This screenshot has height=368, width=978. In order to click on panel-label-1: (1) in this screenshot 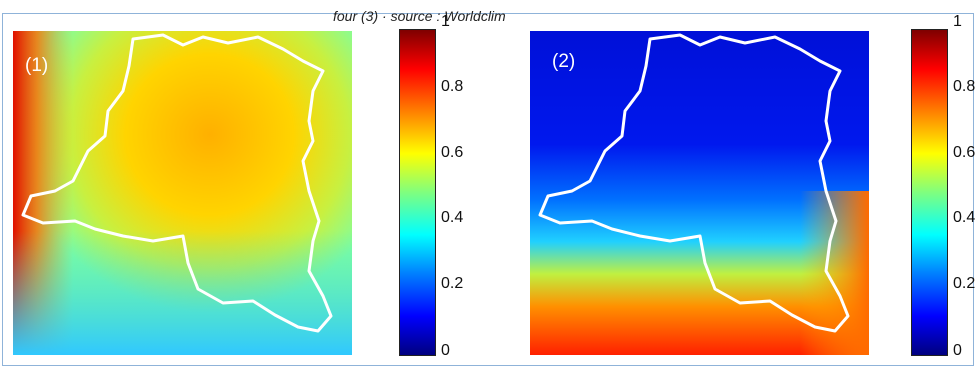, I will do `click(37, 65)`.